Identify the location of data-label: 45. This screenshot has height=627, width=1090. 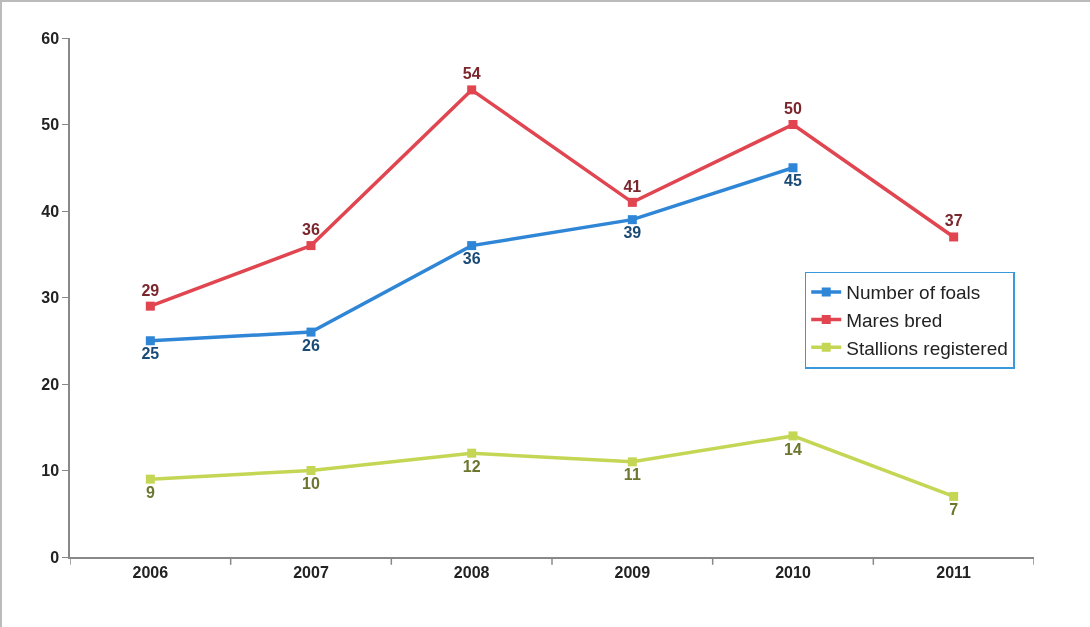
(793, 181).